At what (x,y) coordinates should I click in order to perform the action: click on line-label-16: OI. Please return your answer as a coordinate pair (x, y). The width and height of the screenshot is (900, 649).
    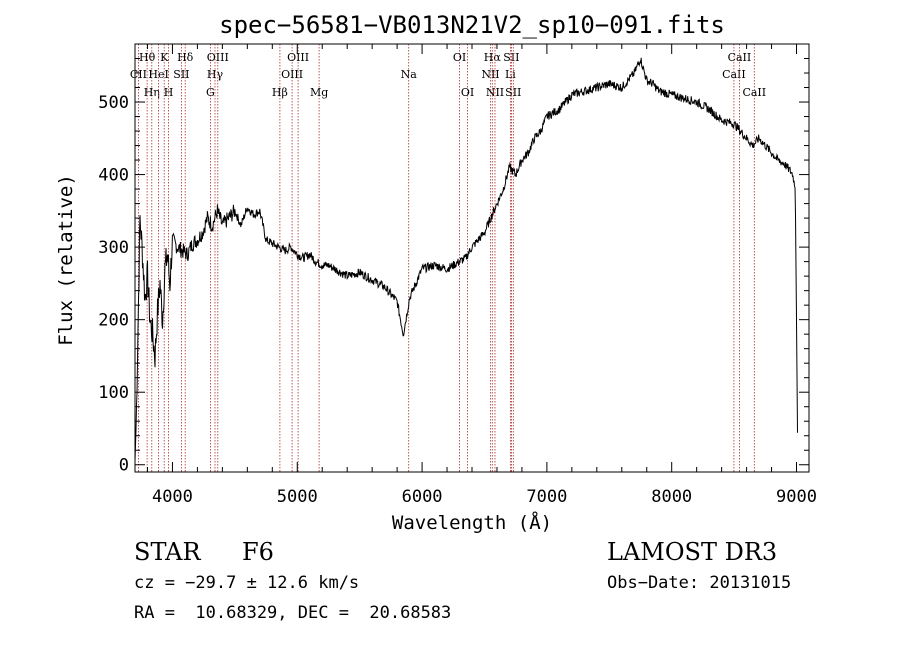
    Looking at the image, I should click on (459, 57).